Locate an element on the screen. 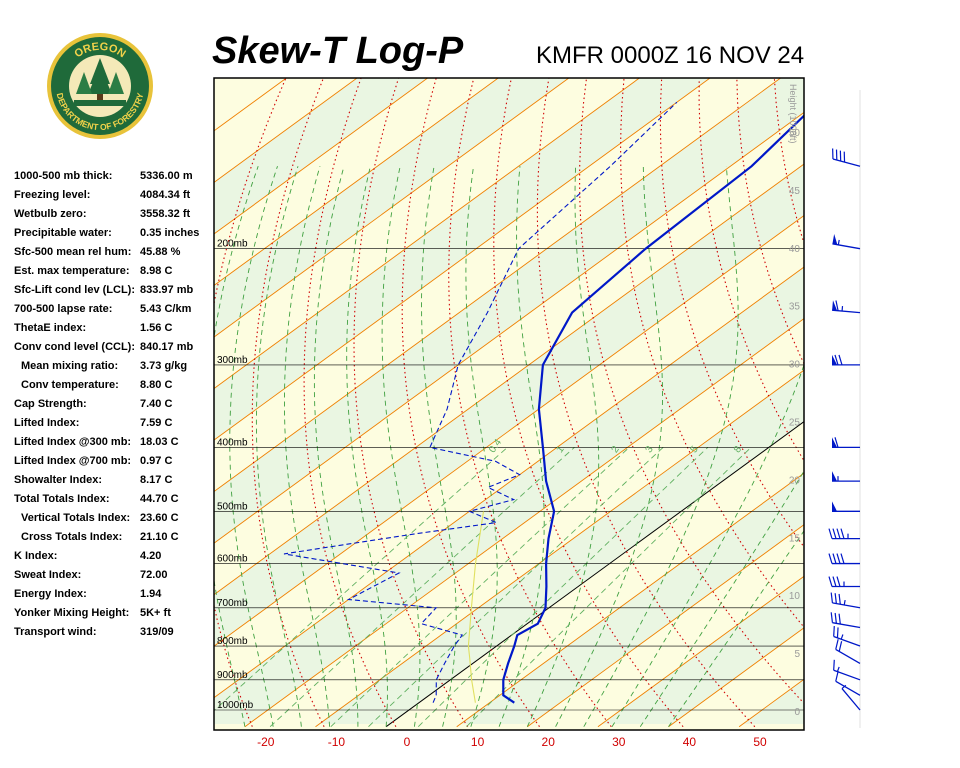 This screenshot has width=960, height=768. height-tick-label: 45 is located at coordinates (795, 191).